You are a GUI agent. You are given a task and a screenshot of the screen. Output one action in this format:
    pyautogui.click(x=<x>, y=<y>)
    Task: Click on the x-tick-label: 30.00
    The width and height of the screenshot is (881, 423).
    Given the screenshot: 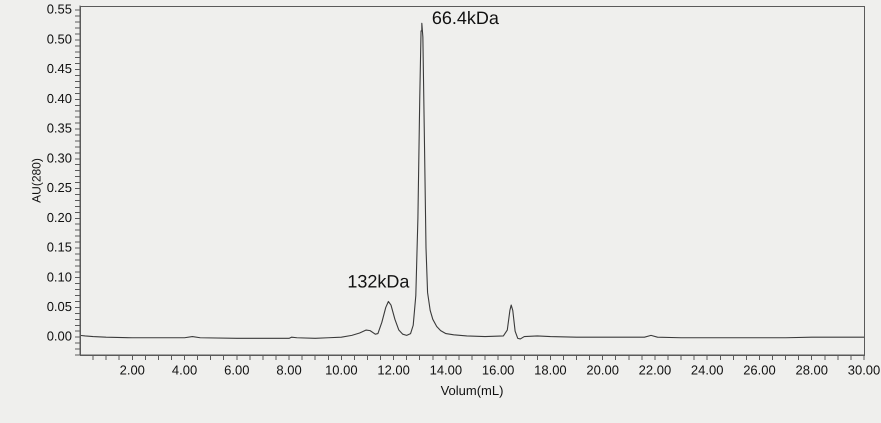 What is the action you would take?
    pyautogui.click(x=864, y=370)
    